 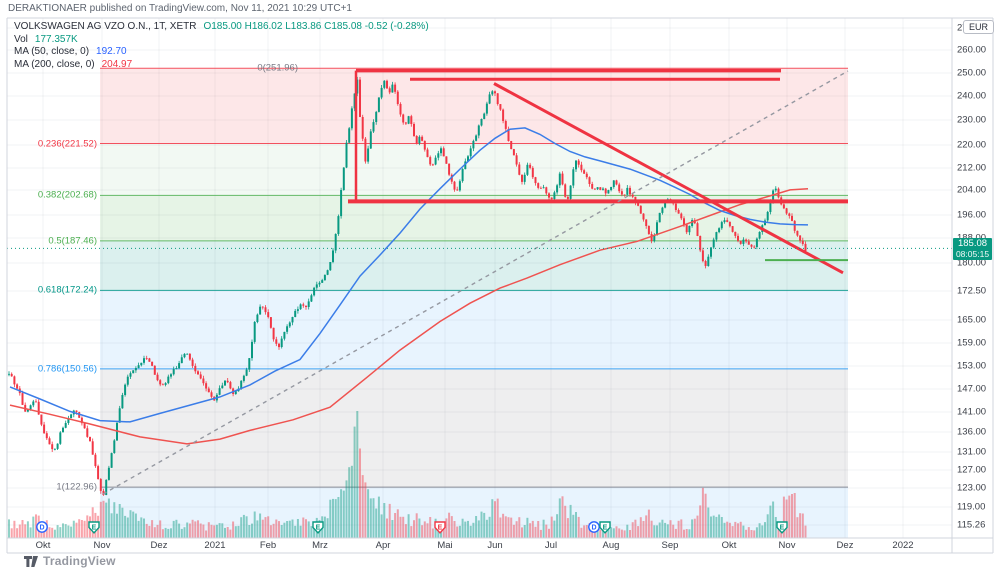 What do you see at coordinates (105, 26) in the screenshot?
I see `symbol-title: VOLKSWAGEN AG VZO O.N., 1T, XETR` at bounding box center [105, 26].